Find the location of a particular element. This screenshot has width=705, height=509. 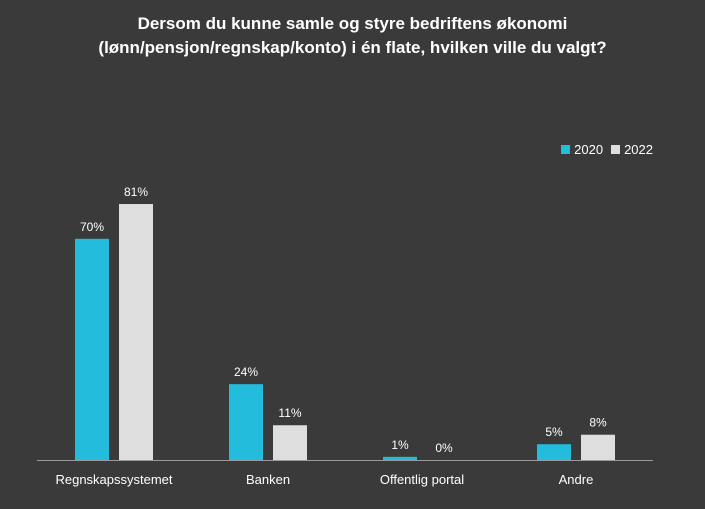

legend: 2020 2022 is located at coordinates (607, 149).